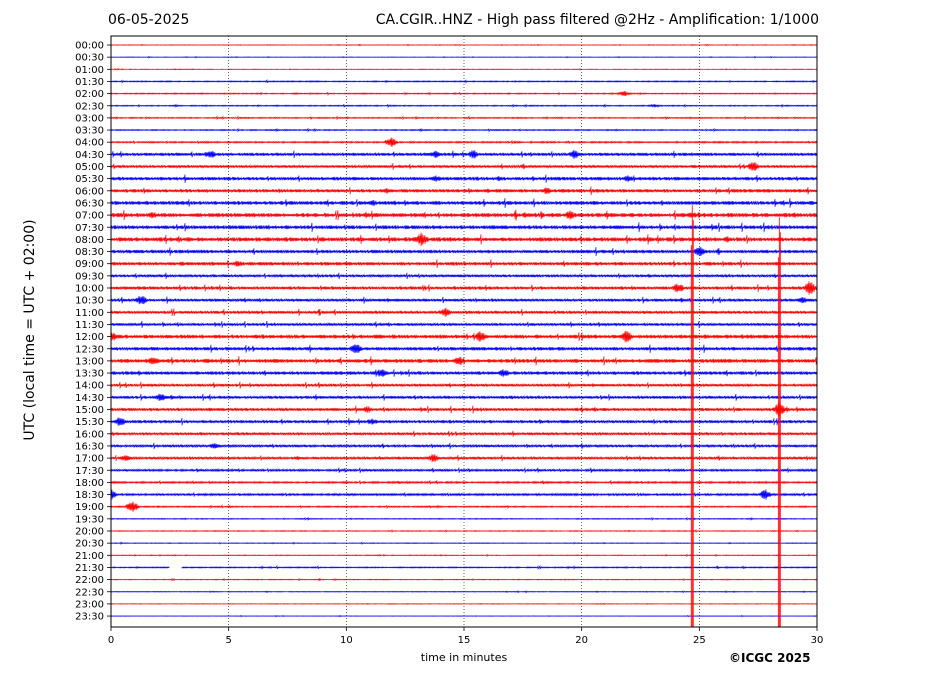 The width and height of the screenshot is (927, 696). What do you see at coordinates (89, 337) in the screenshot?
I see `y-tick-label-24: 12:00` at bounding box center [89, 337].